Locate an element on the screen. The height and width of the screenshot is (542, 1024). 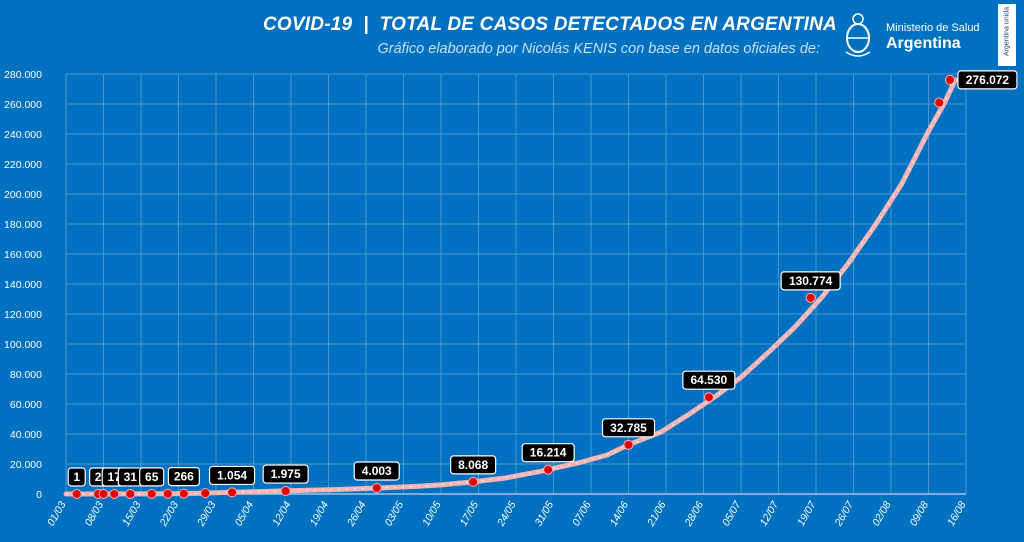
x-tick-label: 12/04 is located at coordinates (282, 513).